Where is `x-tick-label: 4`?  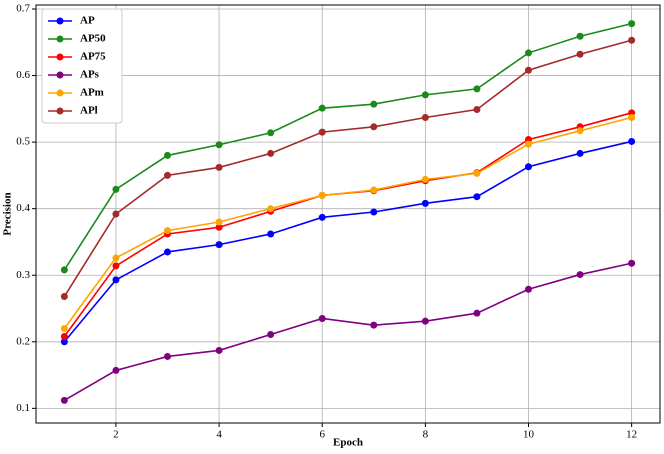
x-tick-label: 4 is located at coordinates (219, 435).